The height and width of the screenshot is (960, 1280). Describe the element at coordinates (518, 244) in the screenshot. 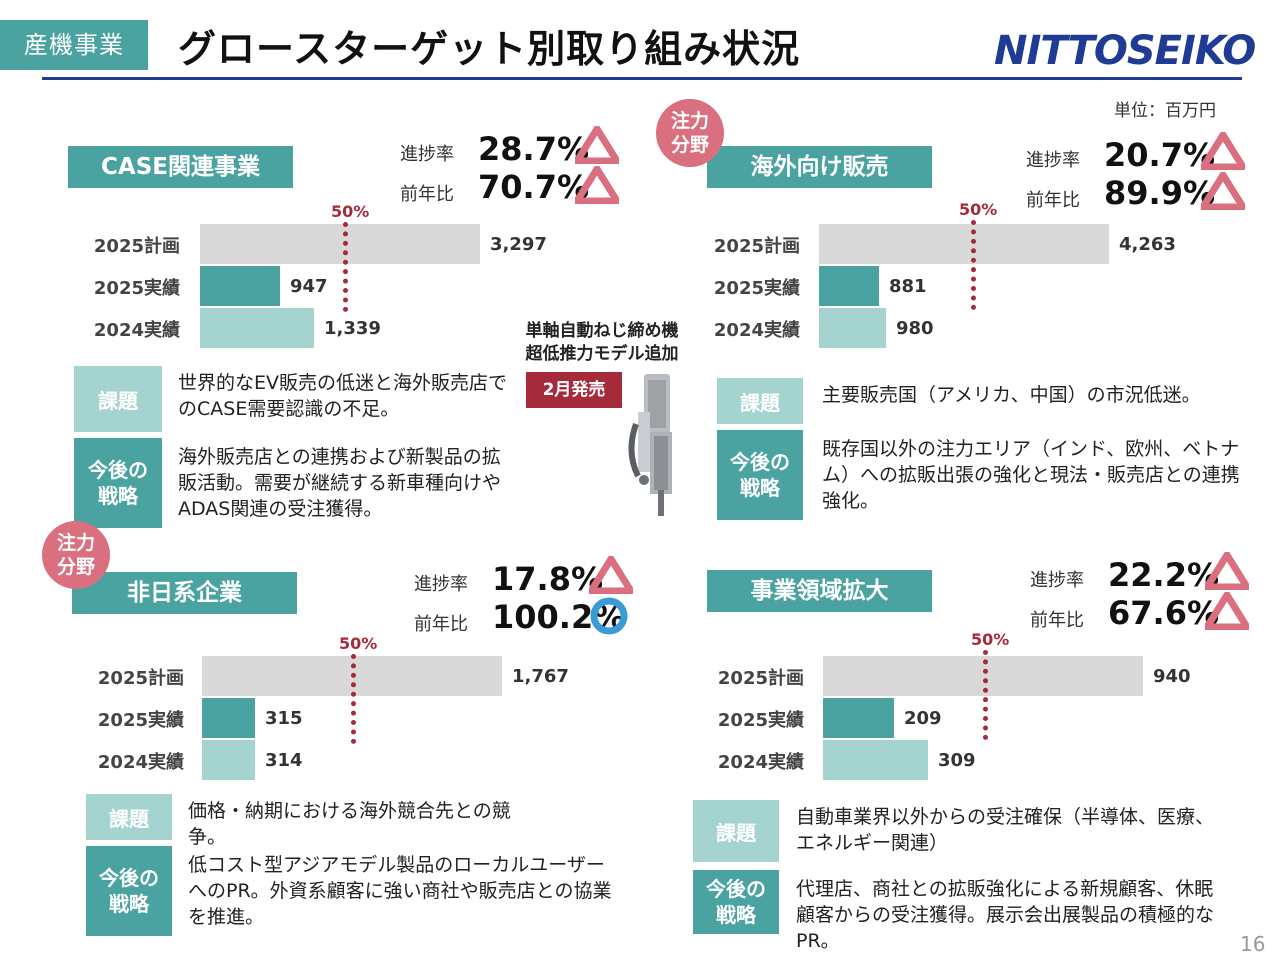

I see `bar-value: 3,297` at that location.